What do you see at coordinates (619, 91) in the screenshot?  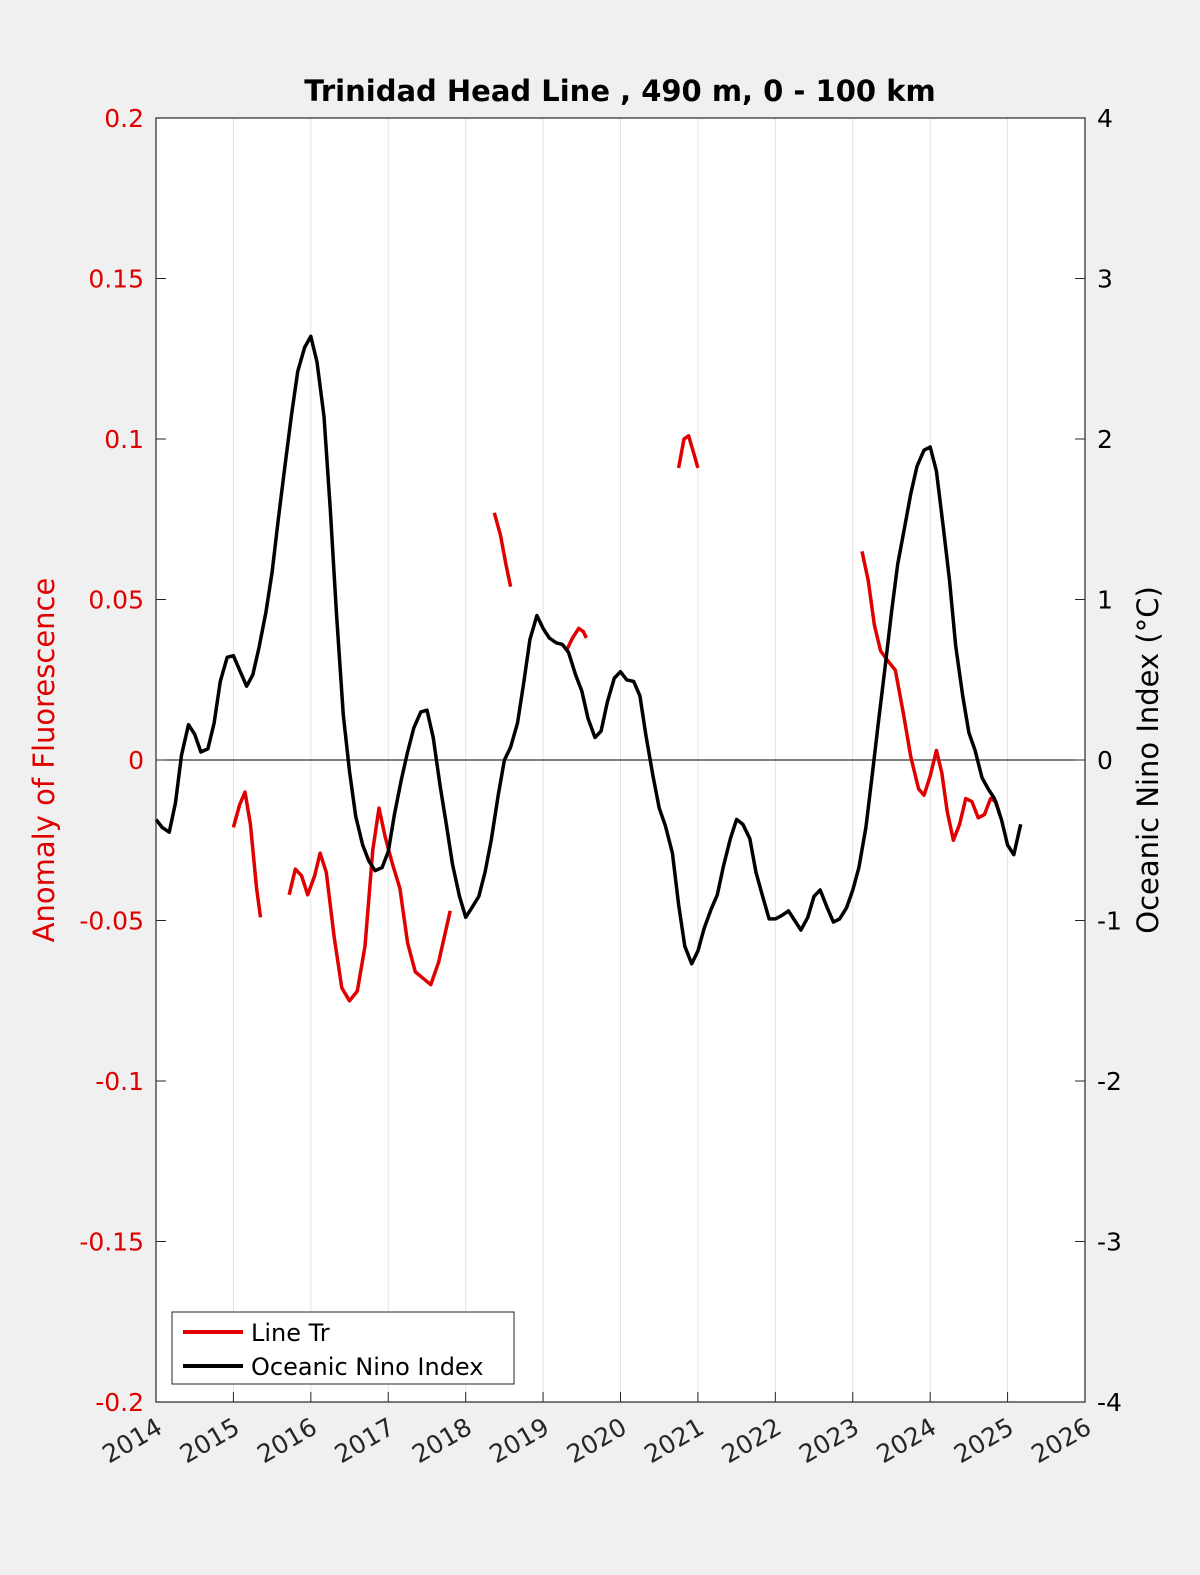 I see `chart-title: Trinidad Head Line , 490 m, 0 - 100 km` at bounding box center [619, 91].